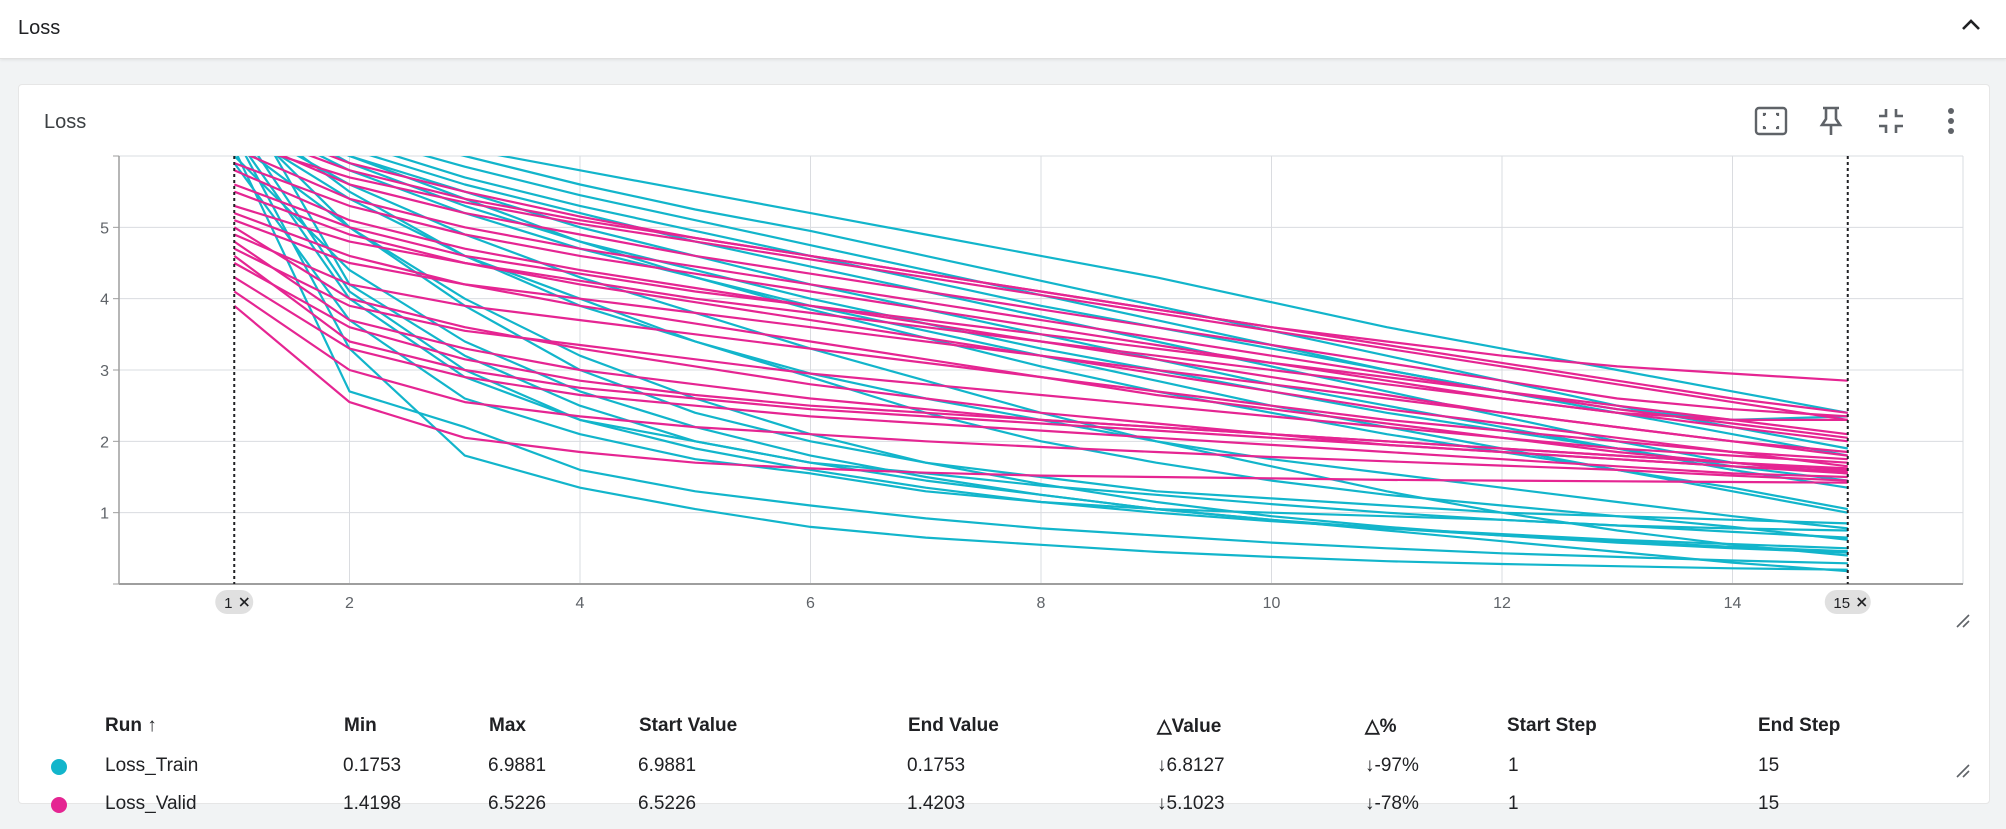  I want to click on section-title: Loss, so click(39, 28).